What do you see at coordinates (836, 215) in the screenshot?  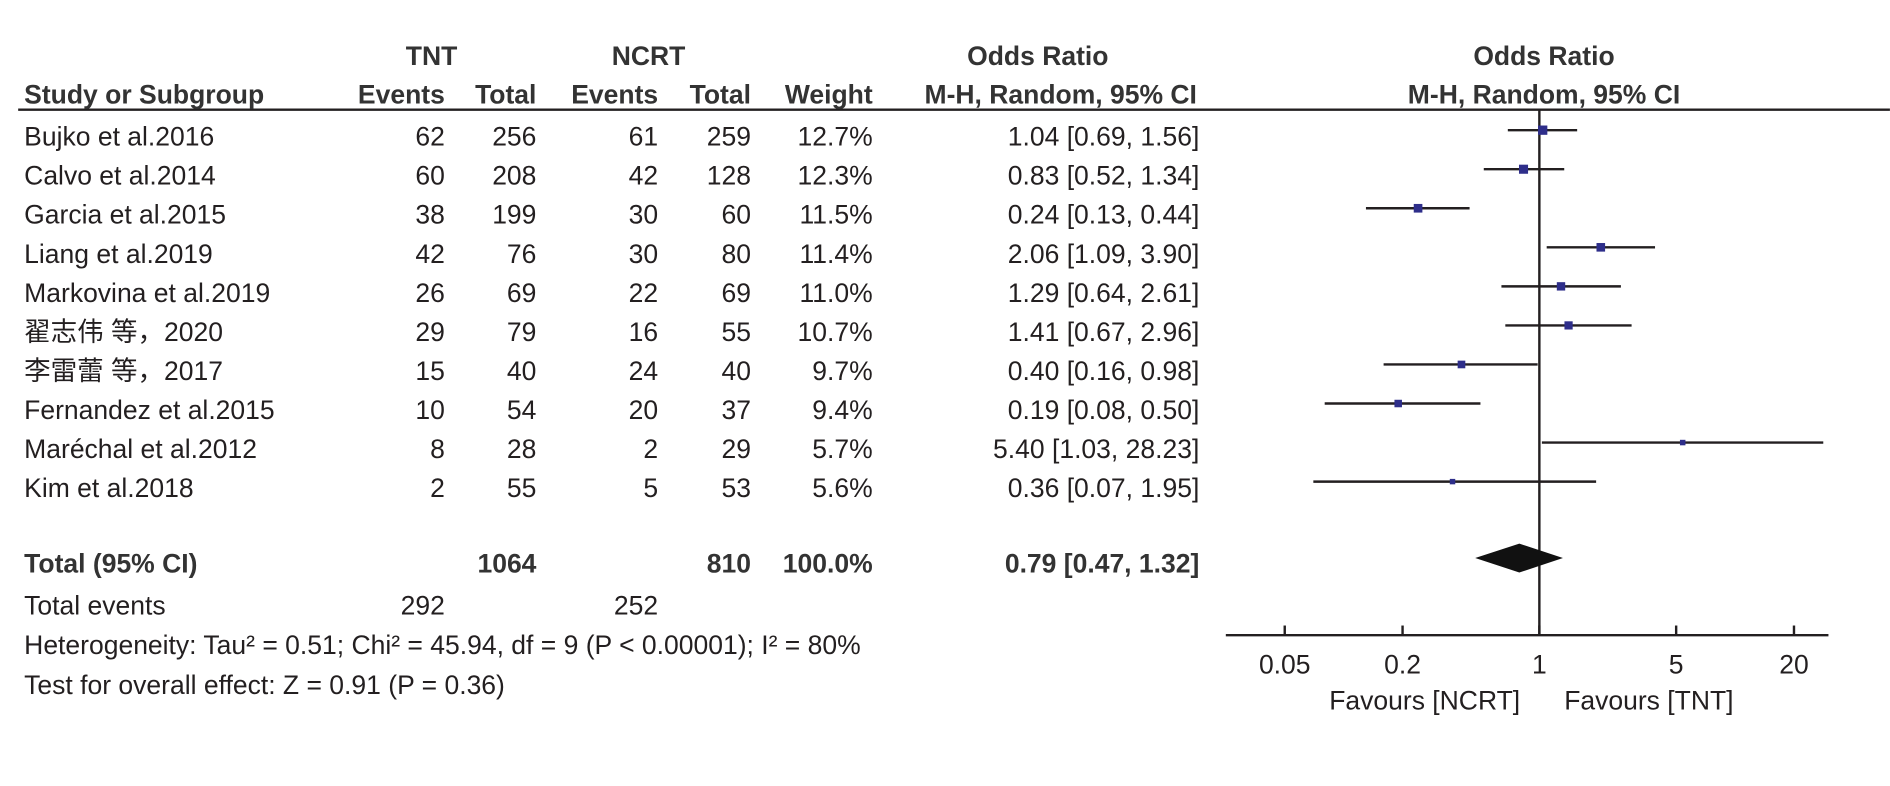 I see `weight: 11.5%` at bounding box center [836, 215].